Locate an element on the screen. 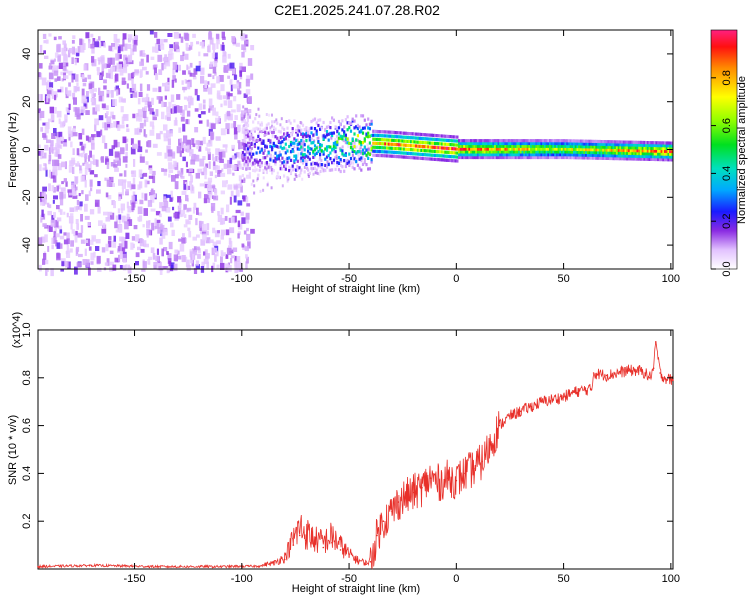 The height and width of the screenshot is (600, 750). snr-point is located at coordinates (563, 397).